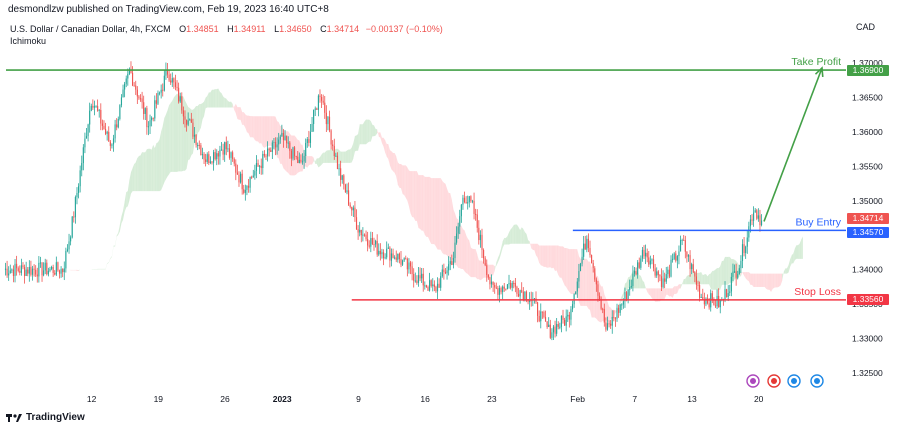  Describe the element at coordinates (793, 144) in the screenshot. I see `target-arrow-line` at that location.